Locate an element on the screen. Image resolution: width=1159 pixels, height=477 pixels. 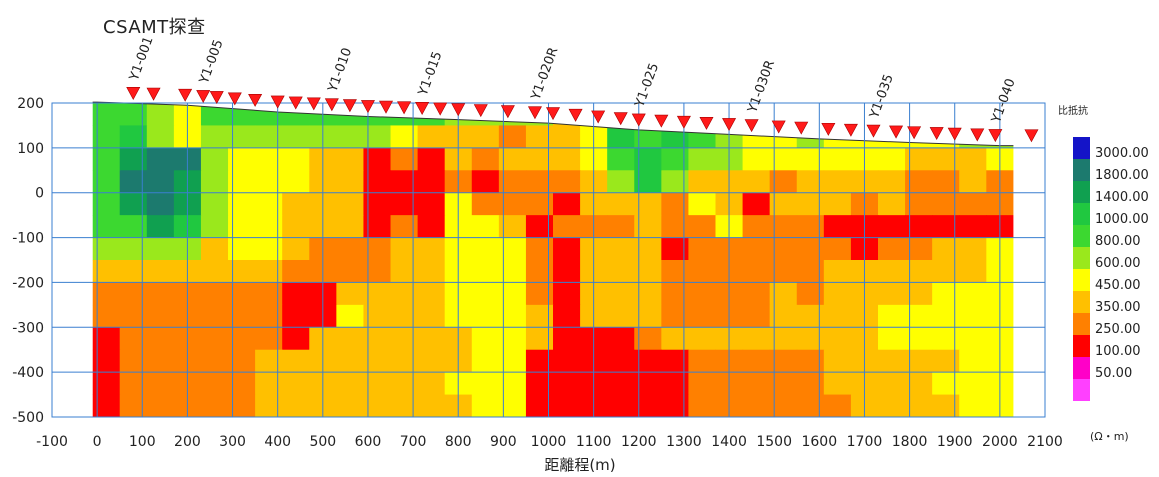
x-tick-label: 200 is located at coordinates (187, 442).